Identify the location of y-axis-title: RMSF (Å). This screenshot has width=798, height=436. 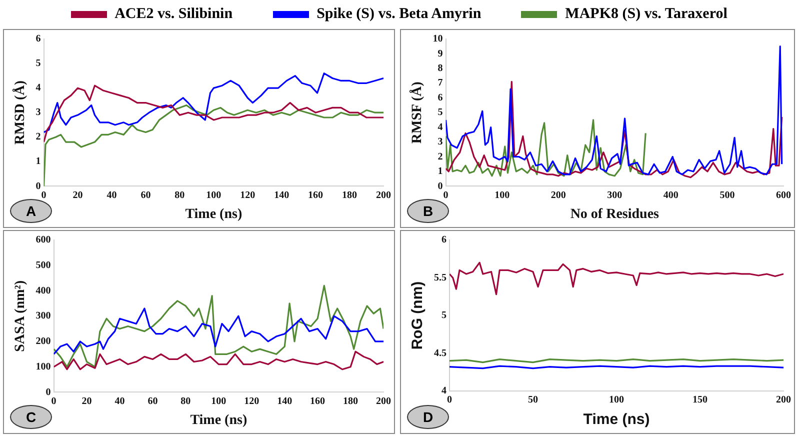
(417, 112).